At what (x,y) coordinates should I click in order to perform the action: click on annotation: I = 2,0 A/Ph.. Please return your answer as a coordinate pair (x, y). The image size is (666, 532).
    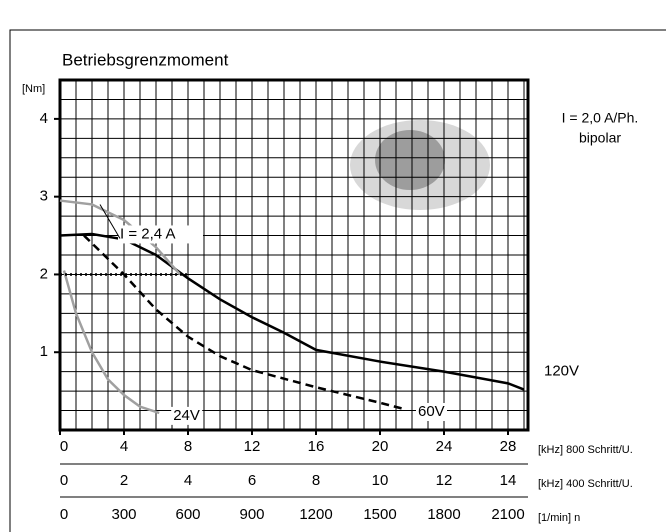
    Looking at the image, I should click on (600, 118).